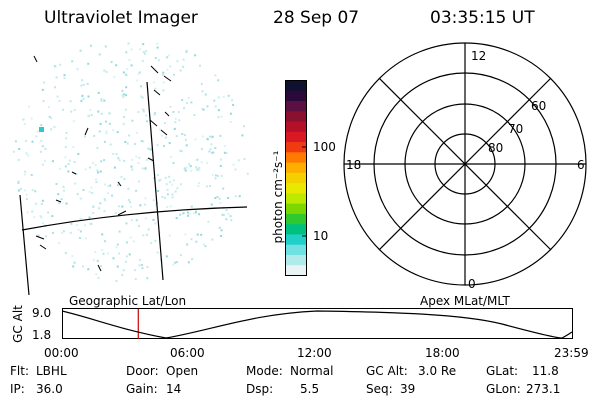  Describe the element at coordinates (465, 301) in the screenshot. I see `apex-label: Apex MLat/MLT` at that location.